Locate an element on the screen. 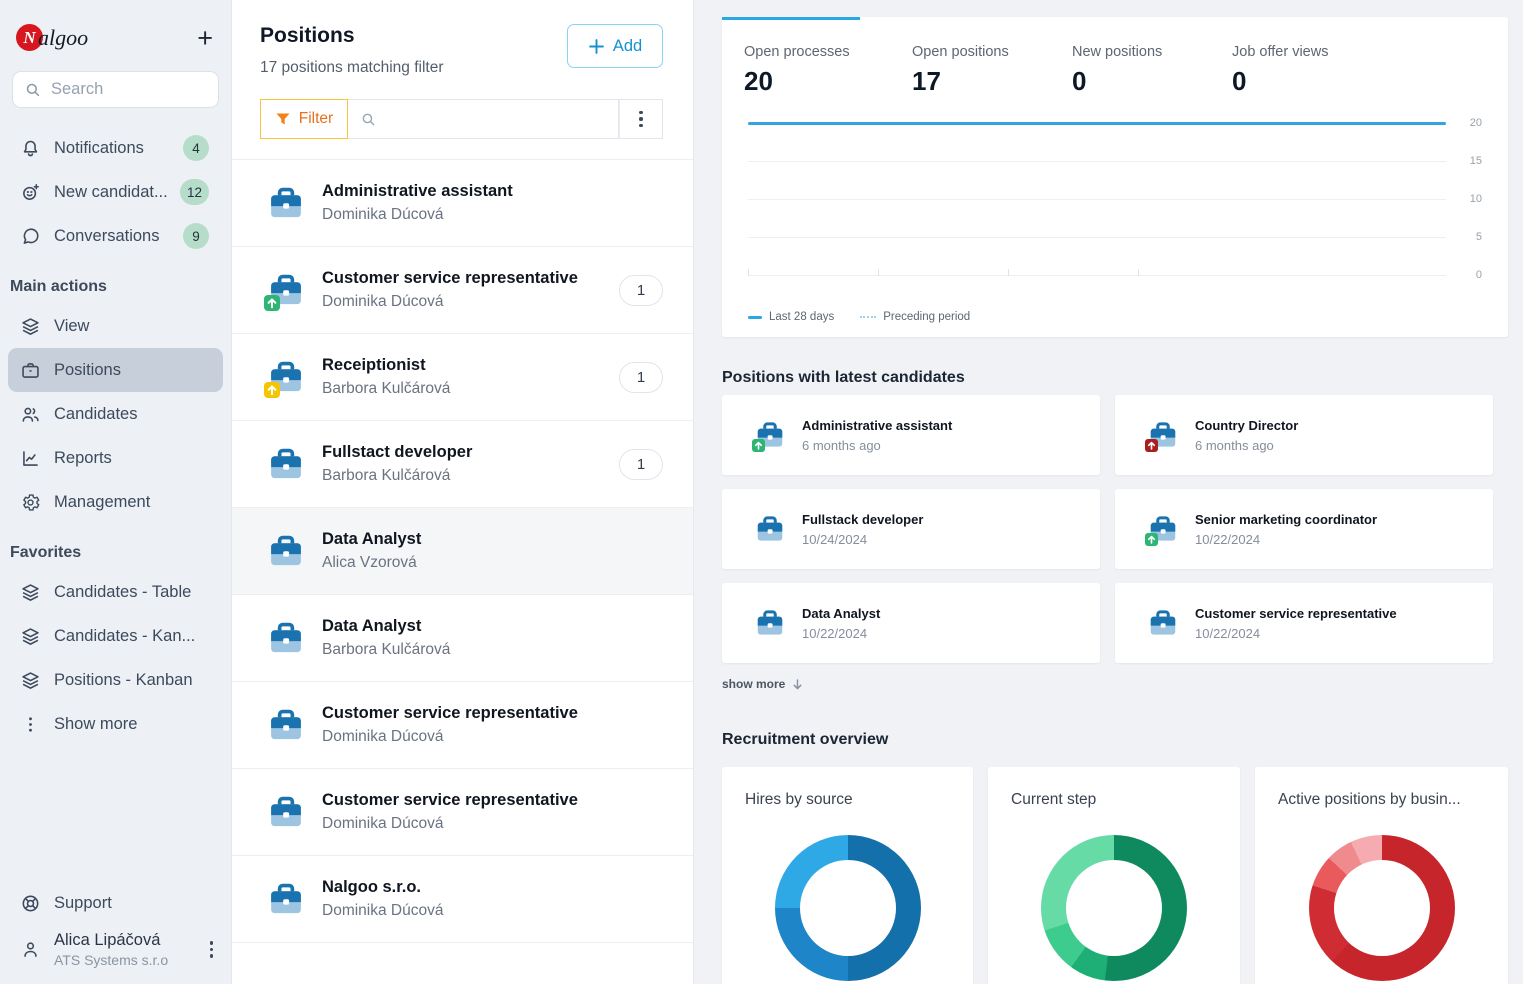 The image size is (1523, 984). section-title-favorites: Favorites is located at coordinates (46, 552).